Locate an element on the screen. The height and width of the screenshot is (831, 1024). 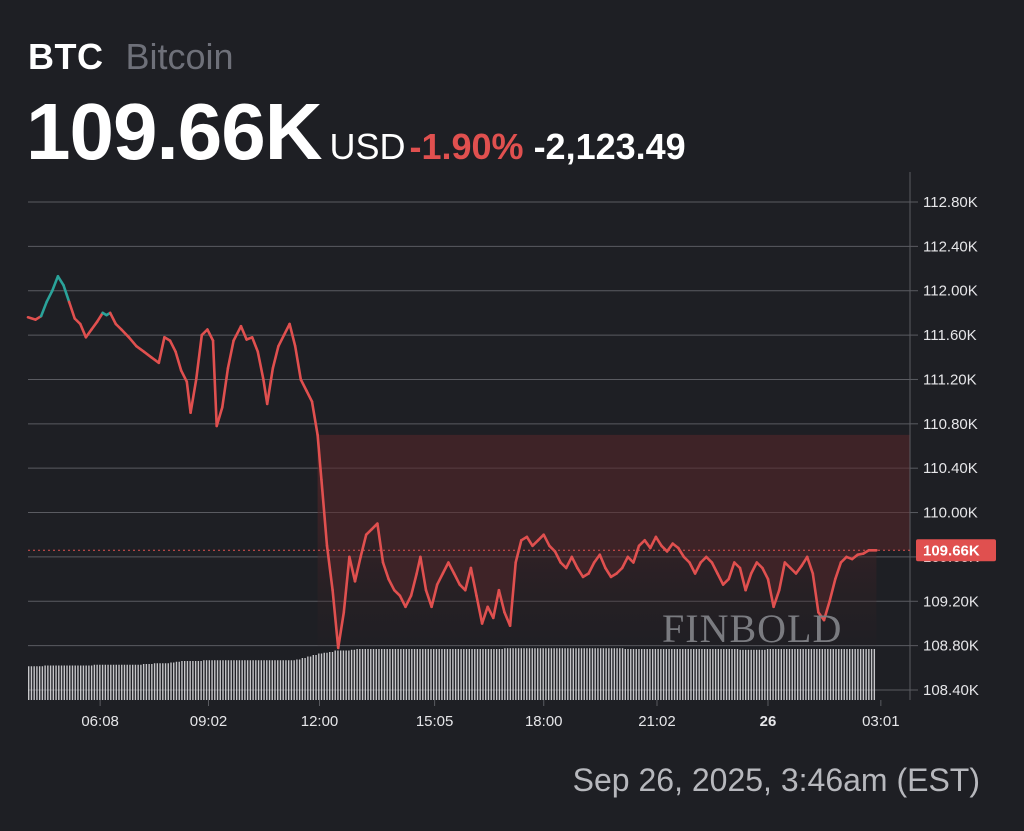
area-fill is located at coordinates (614, 541).